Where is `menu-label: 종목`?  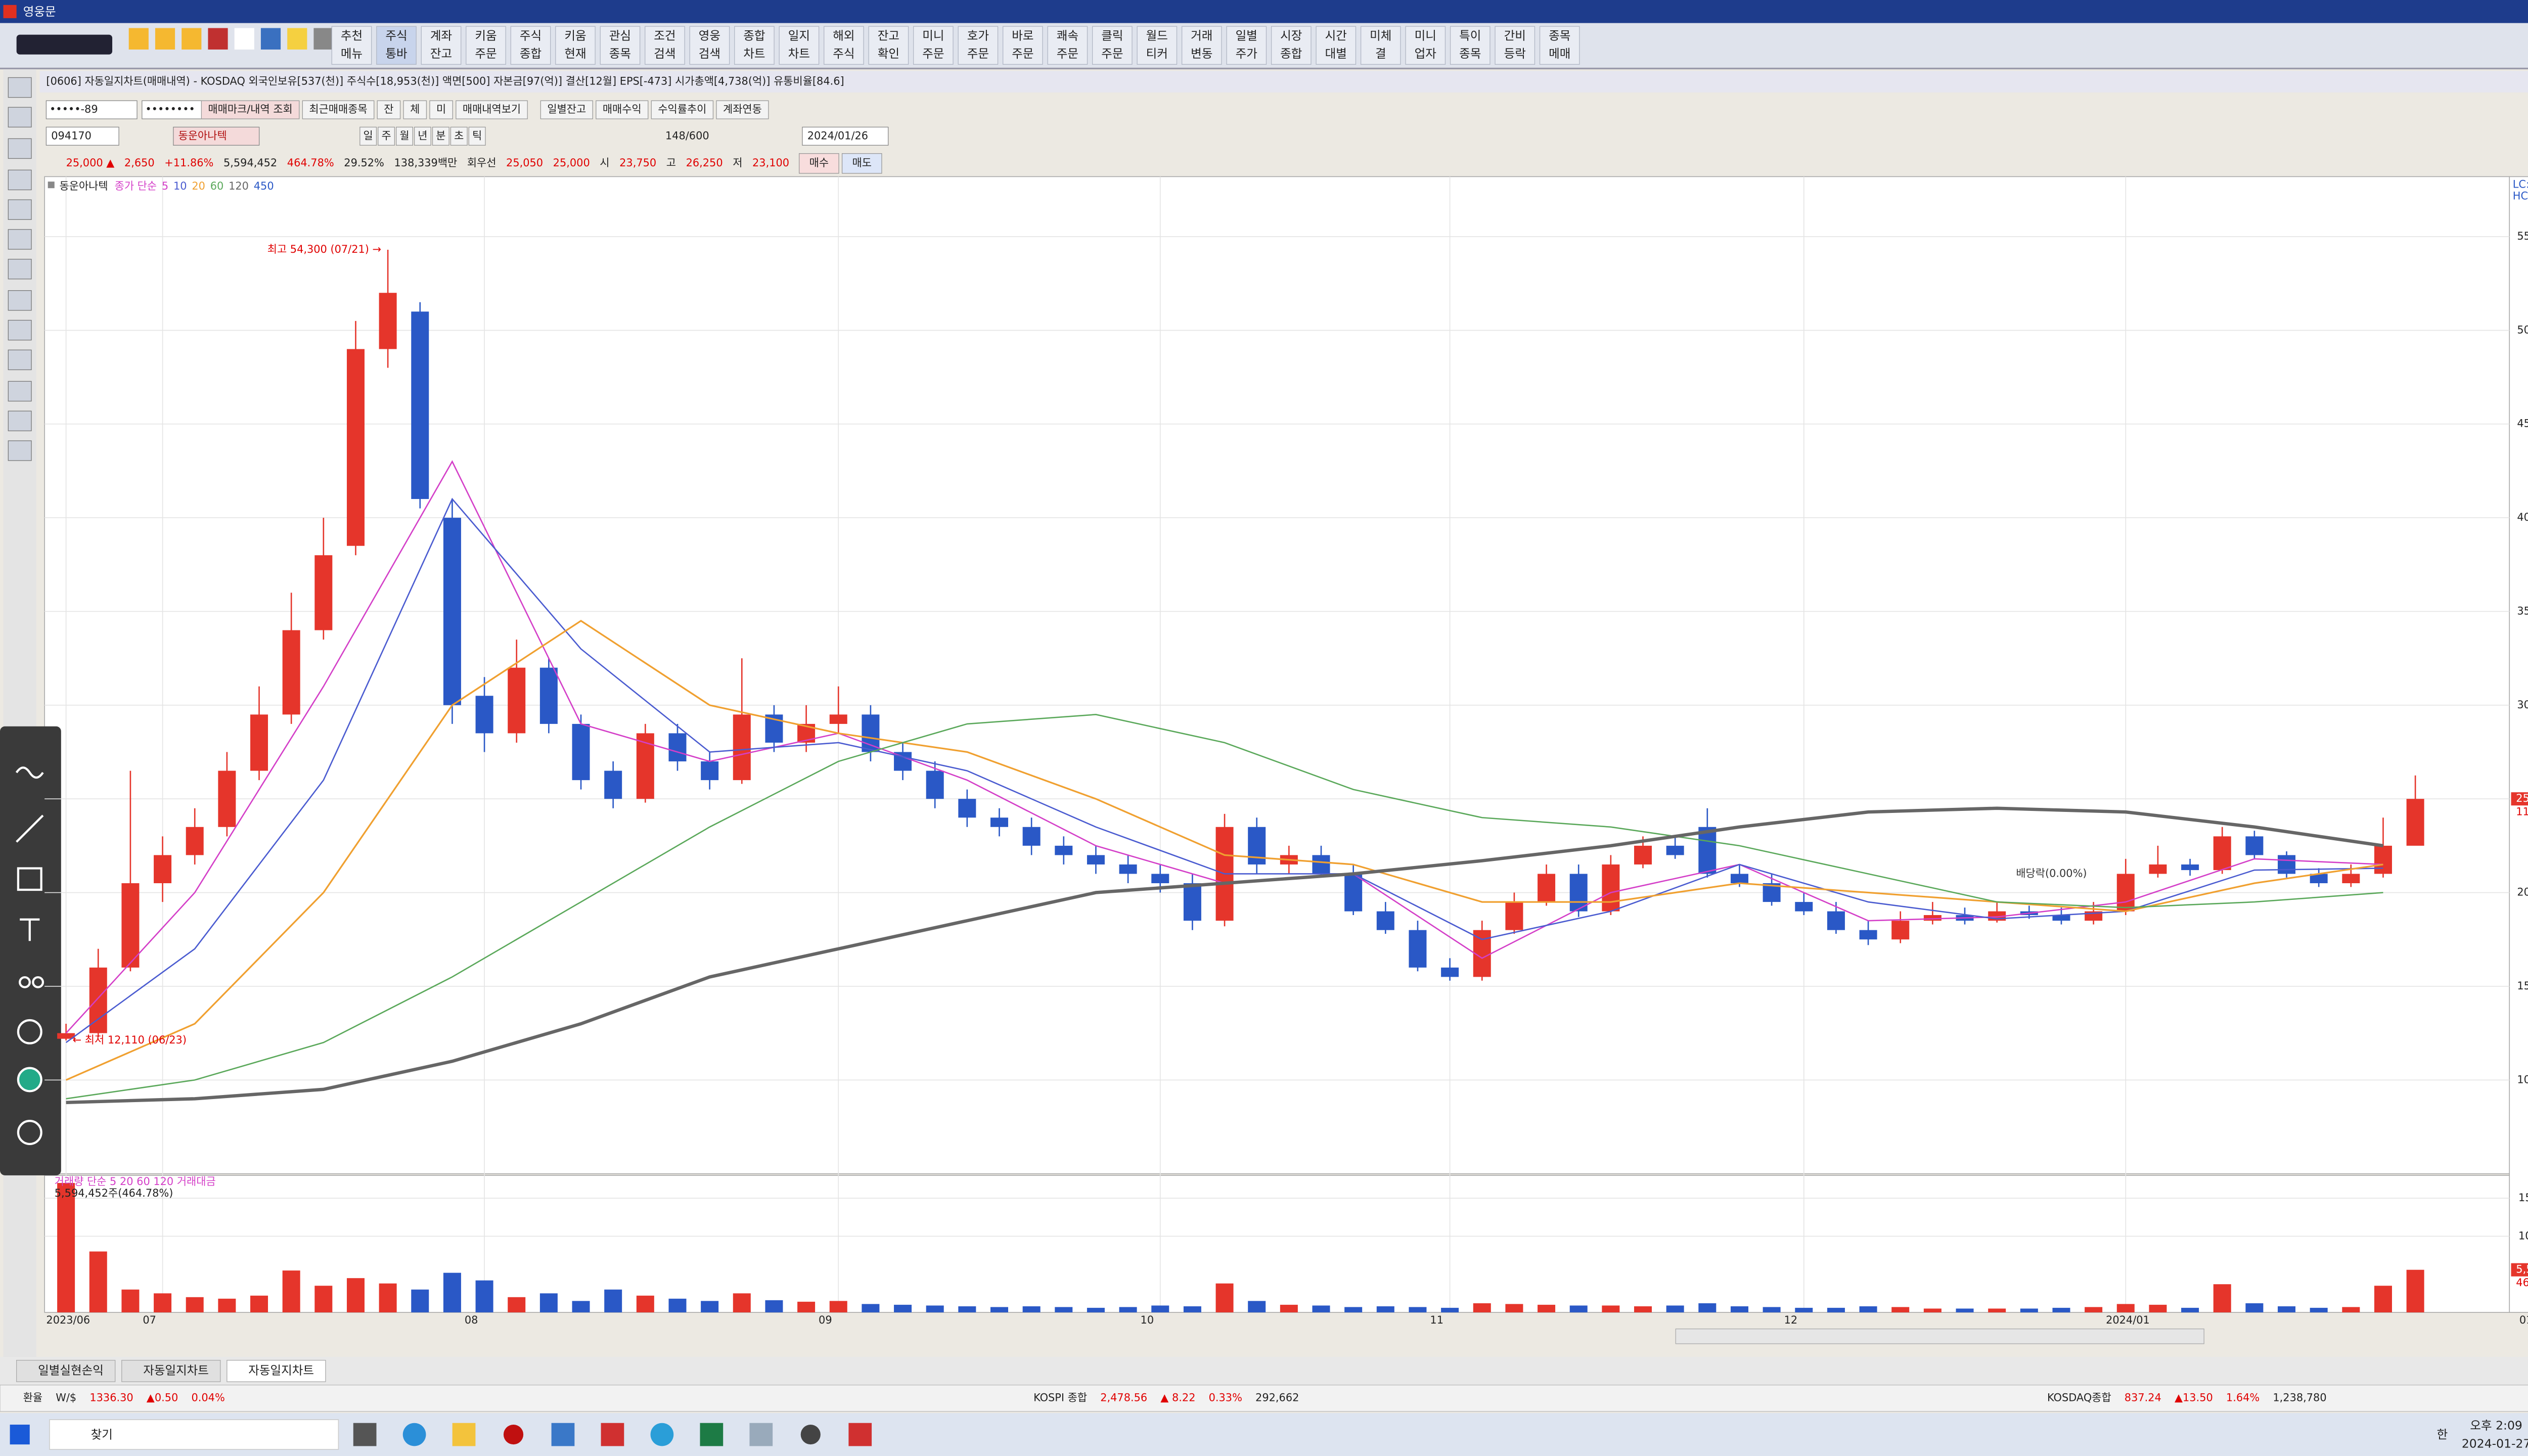
menu-label: 종목 is located at coordinates (1470, 54).